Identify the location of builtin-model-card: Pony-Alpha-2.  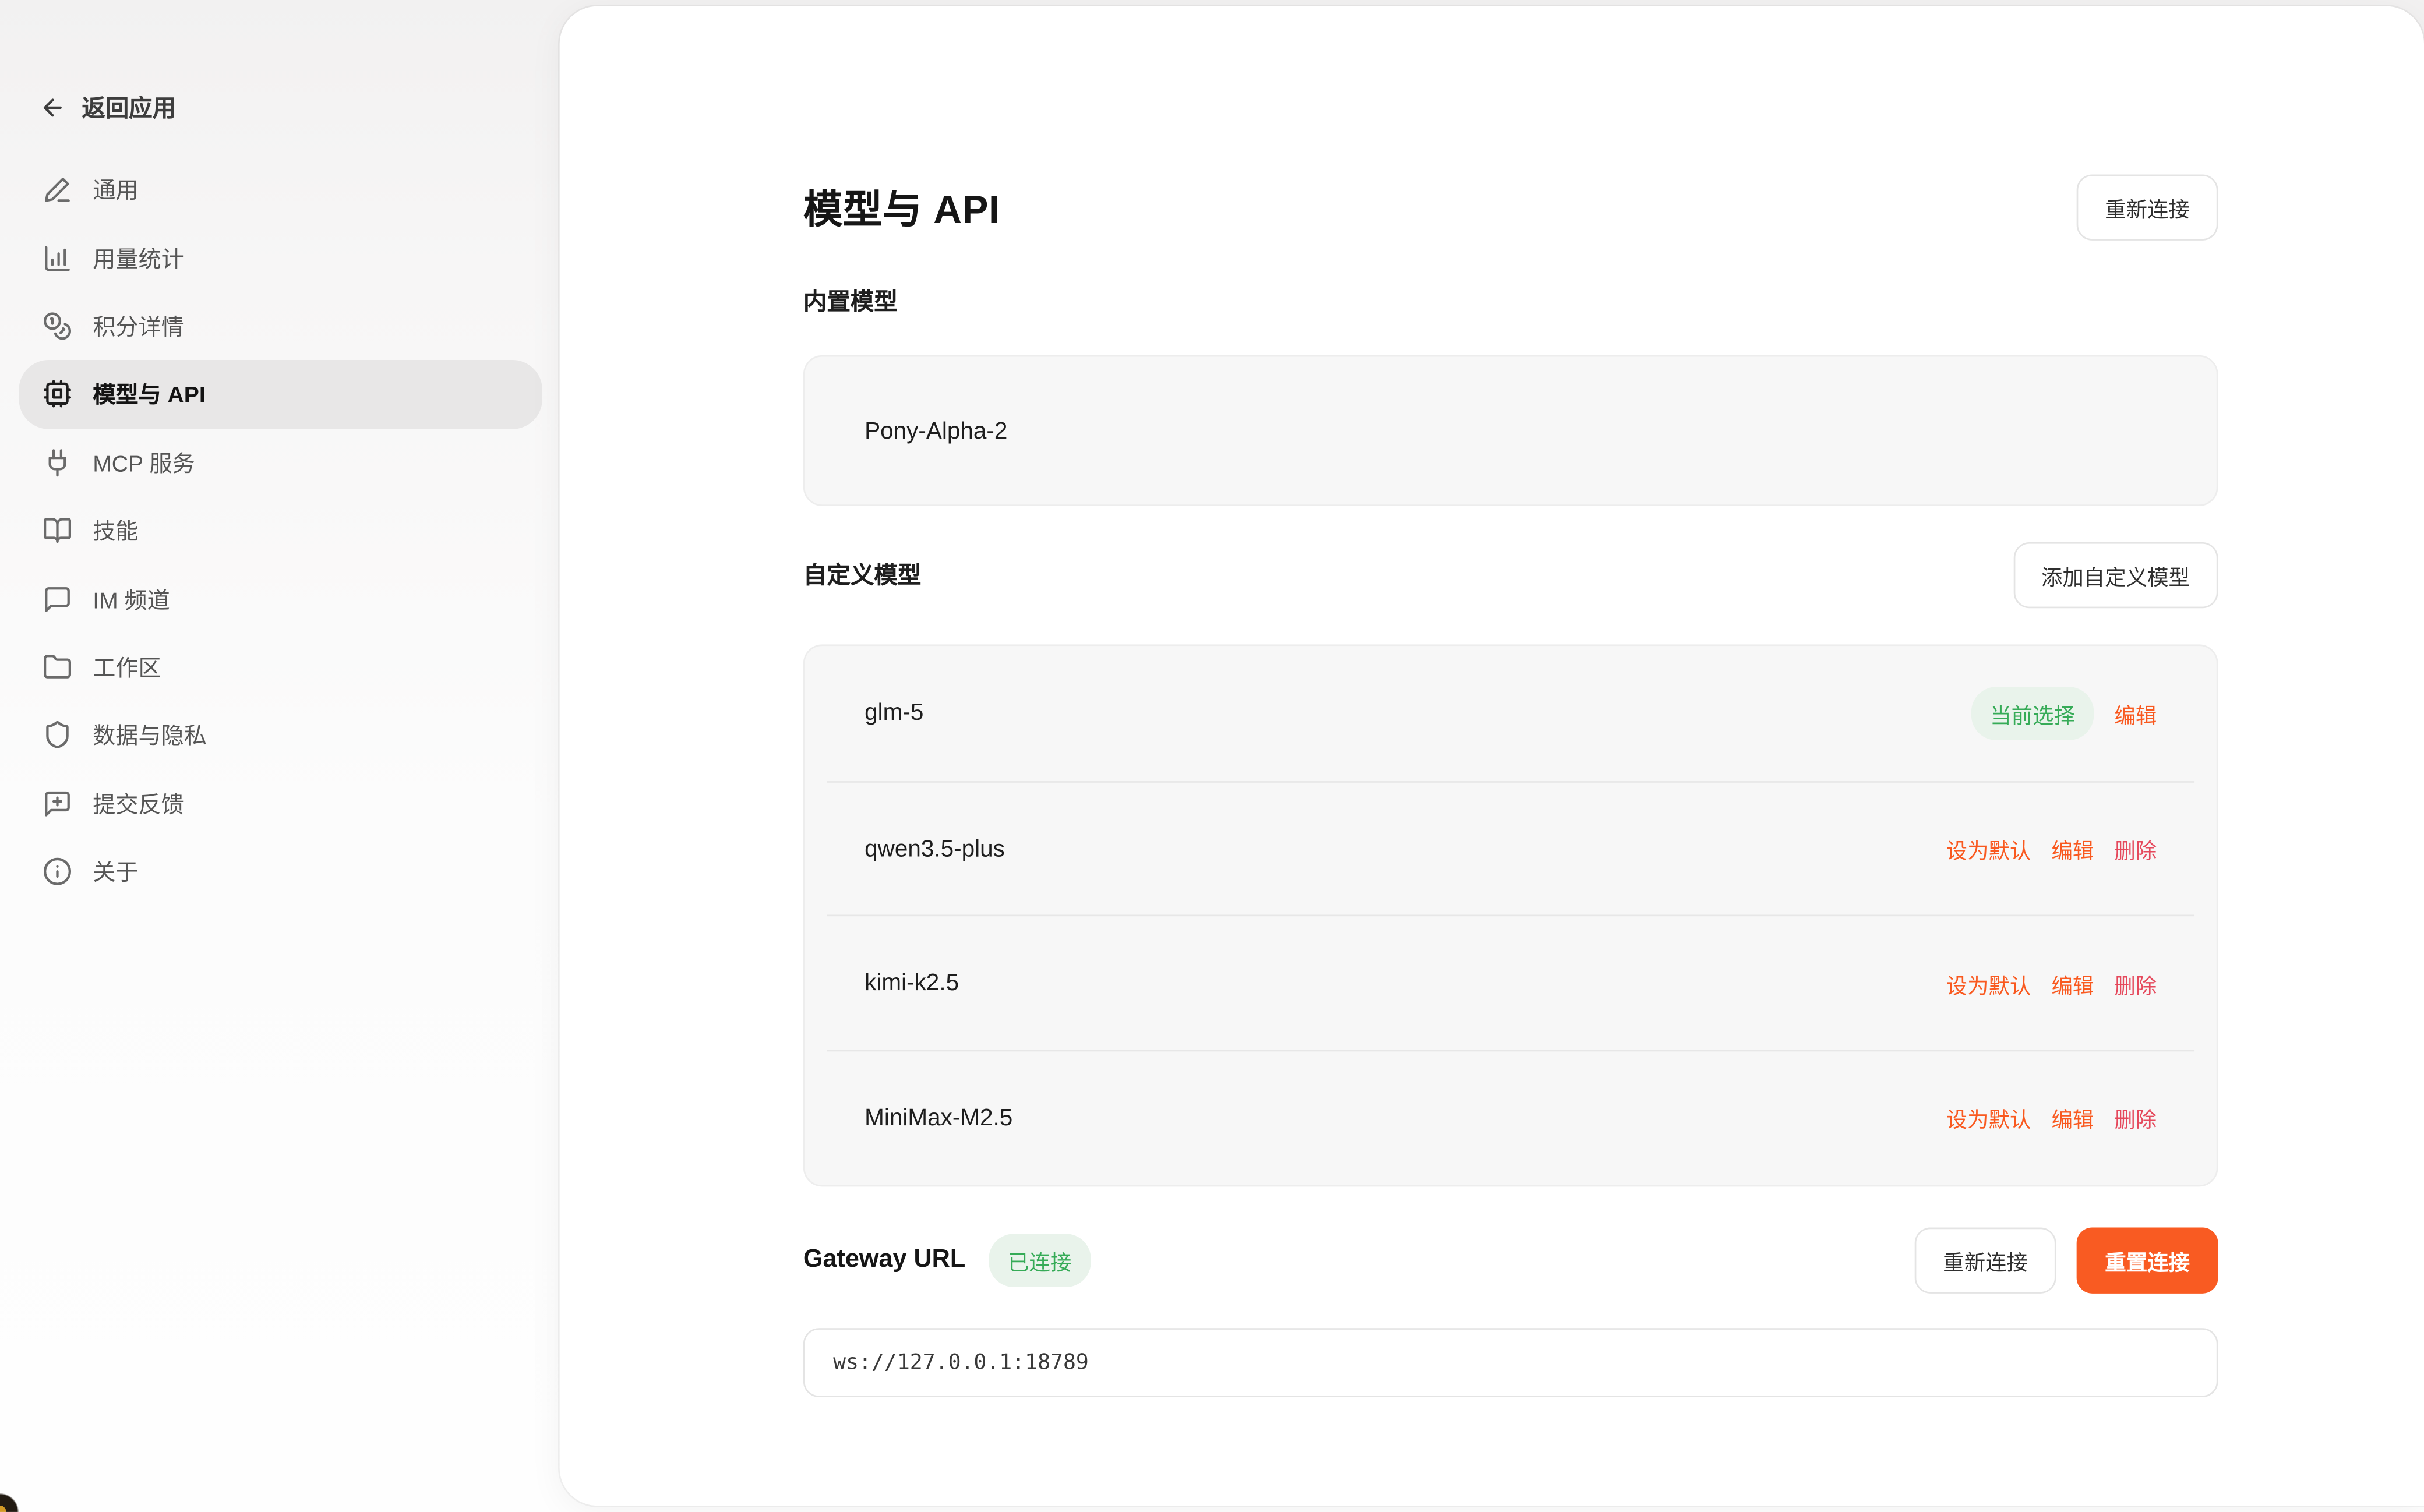
(1510, 431).